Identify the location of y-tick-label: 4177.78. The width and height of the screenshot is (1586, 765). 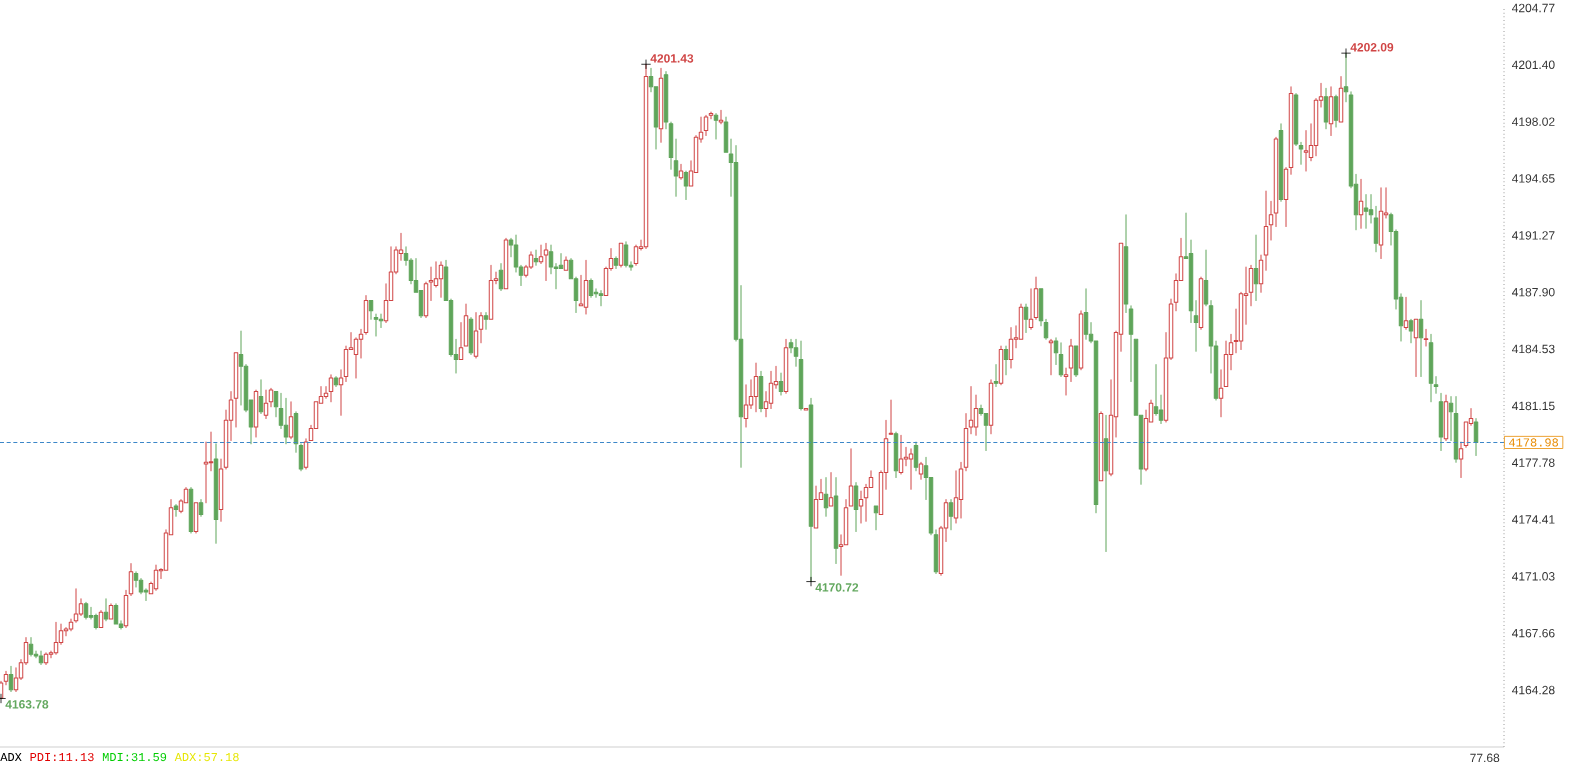
(1533, 462).